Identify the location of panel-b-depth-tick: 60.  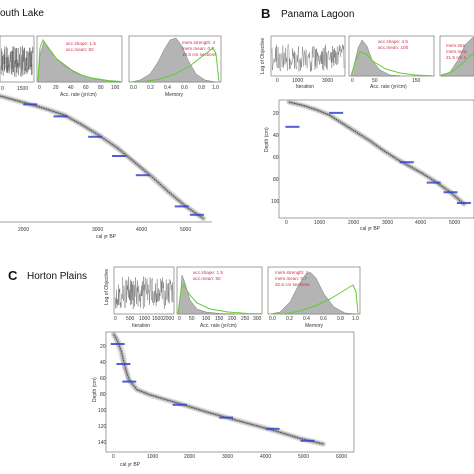
(276, 158).